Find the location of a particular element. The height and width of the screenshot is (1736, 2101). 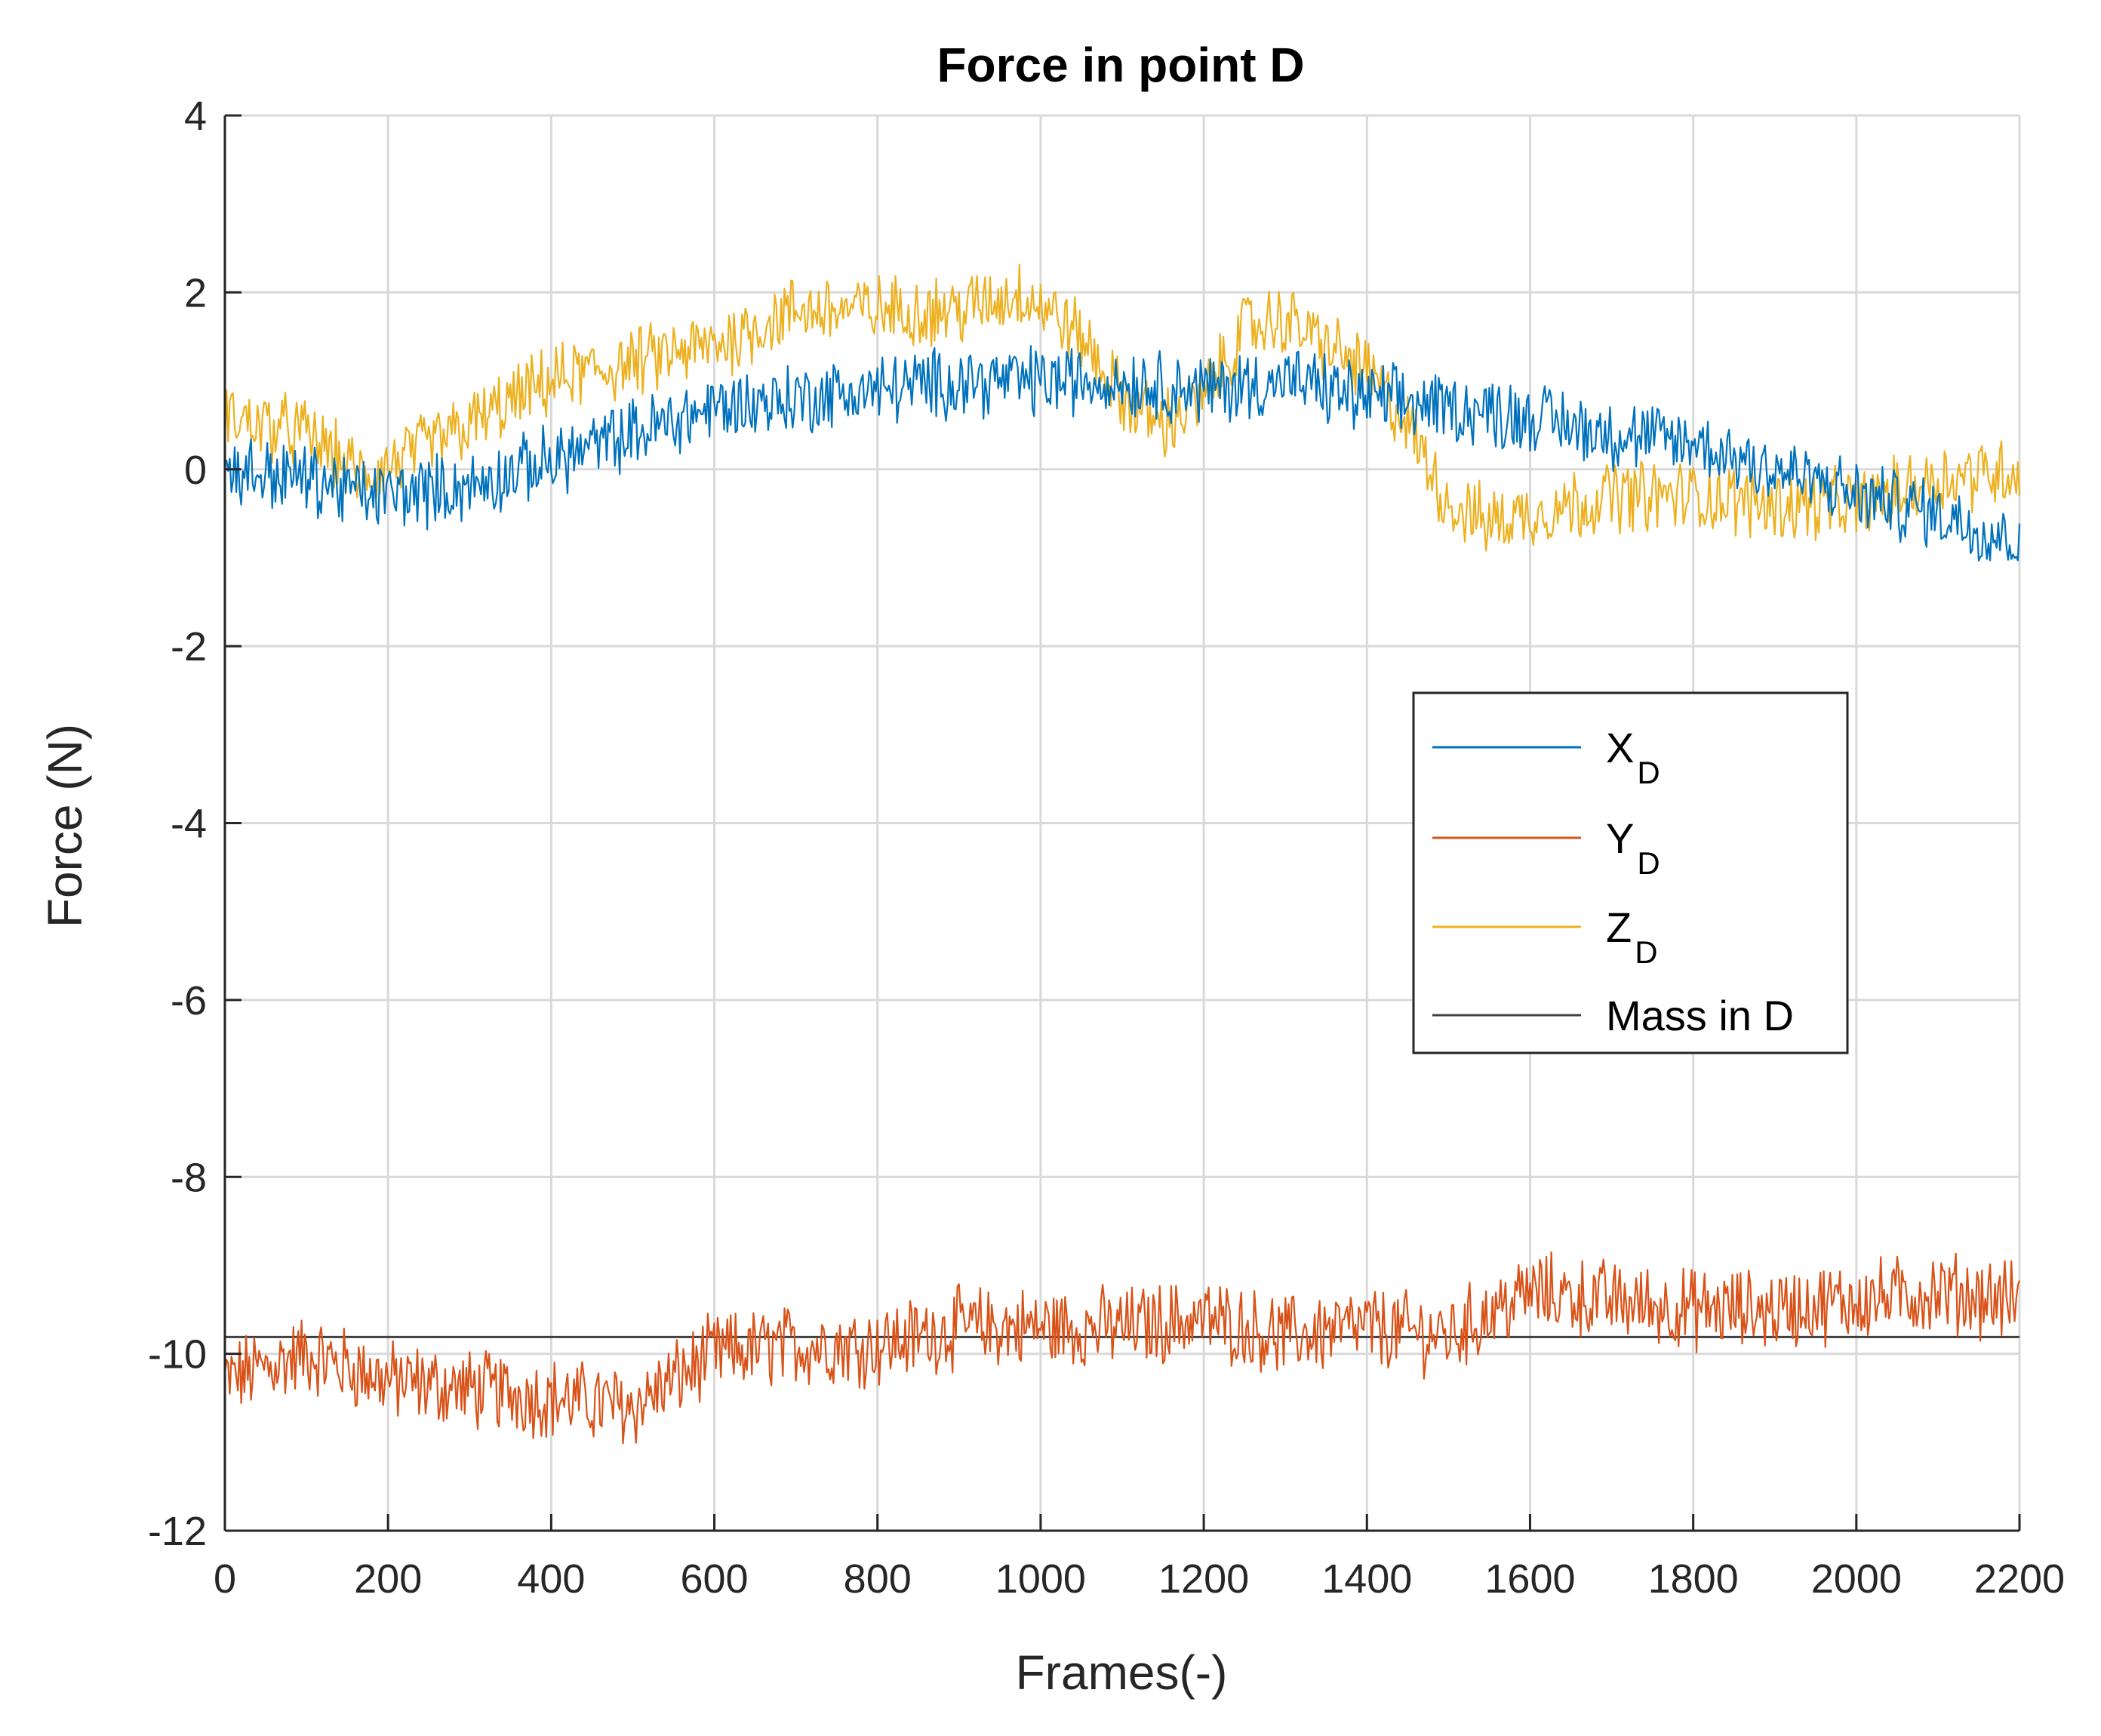

y-tick-label: -6 is located at coordinates (189, 1001).